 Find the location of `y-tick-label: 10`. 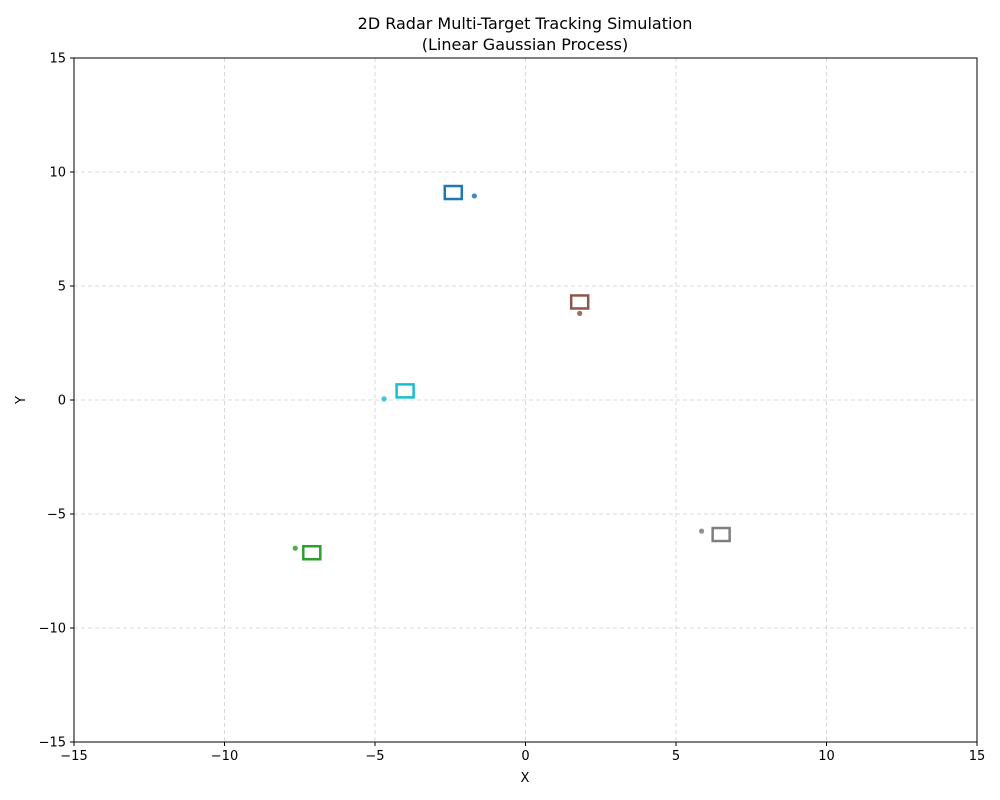

y-tick-label: 10 is located at coordinates (57, 173).